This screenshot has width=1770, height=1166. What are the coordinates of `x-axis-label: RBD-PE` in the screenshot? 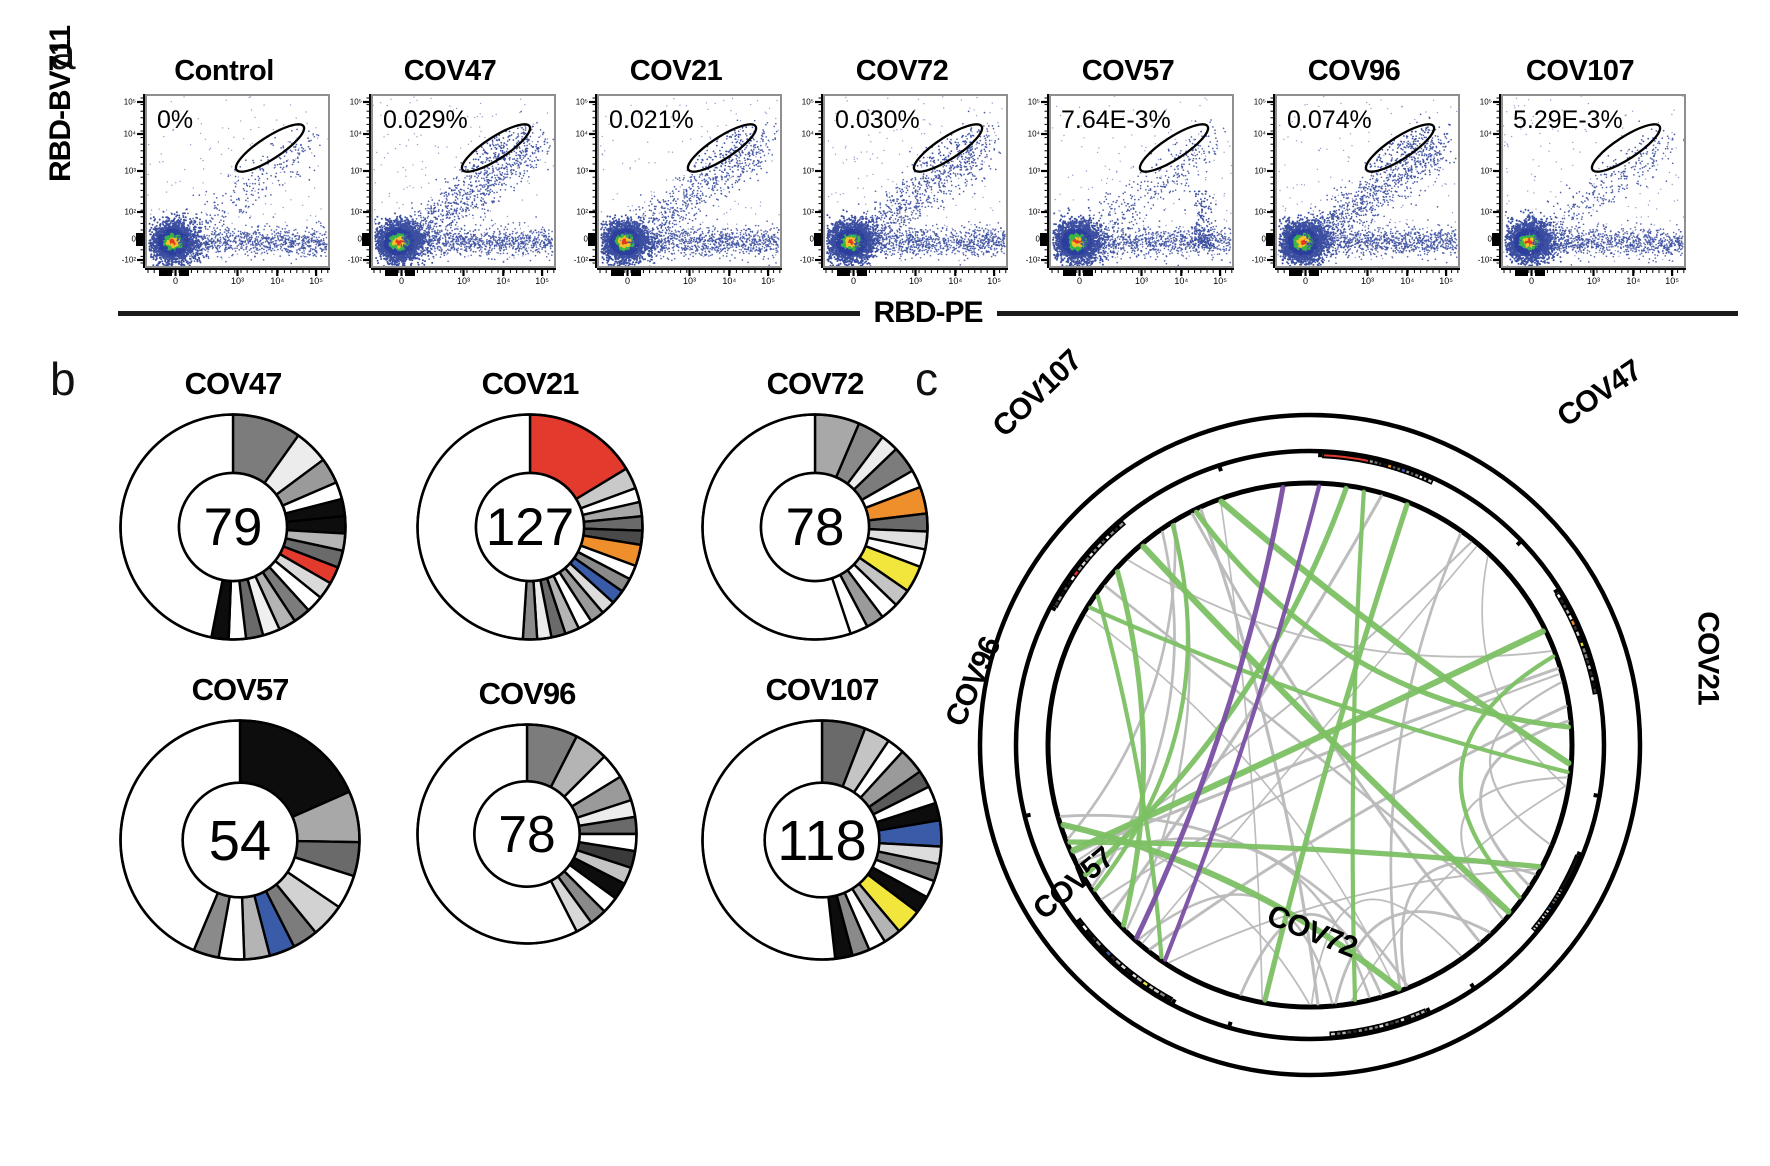 It's located at (928, 313).